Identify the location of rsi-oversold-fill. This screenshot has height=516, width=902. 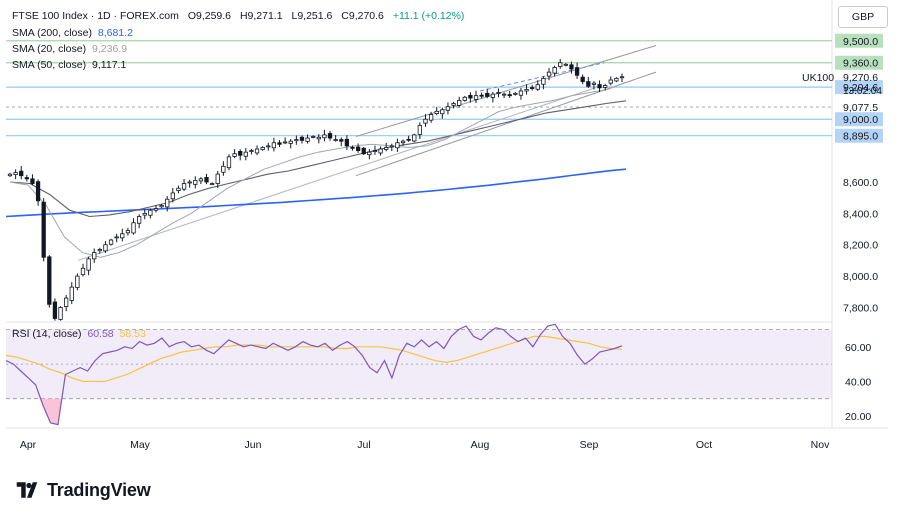
(50, 411).